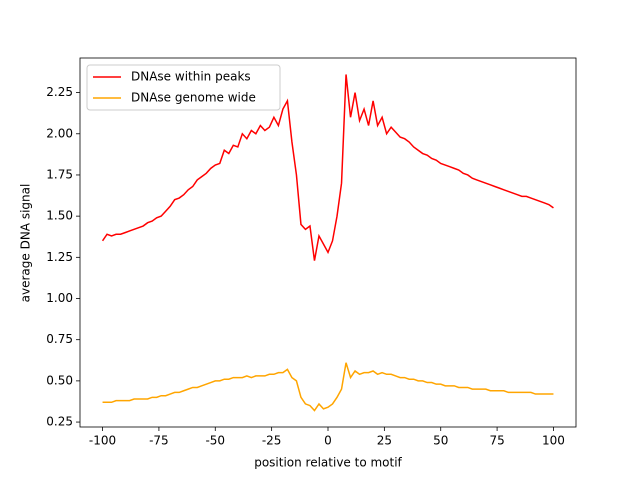 The height and width of the screenshot is (480, 640). I want to click on legend-label: DNAse within peaks, so click(191, 77).